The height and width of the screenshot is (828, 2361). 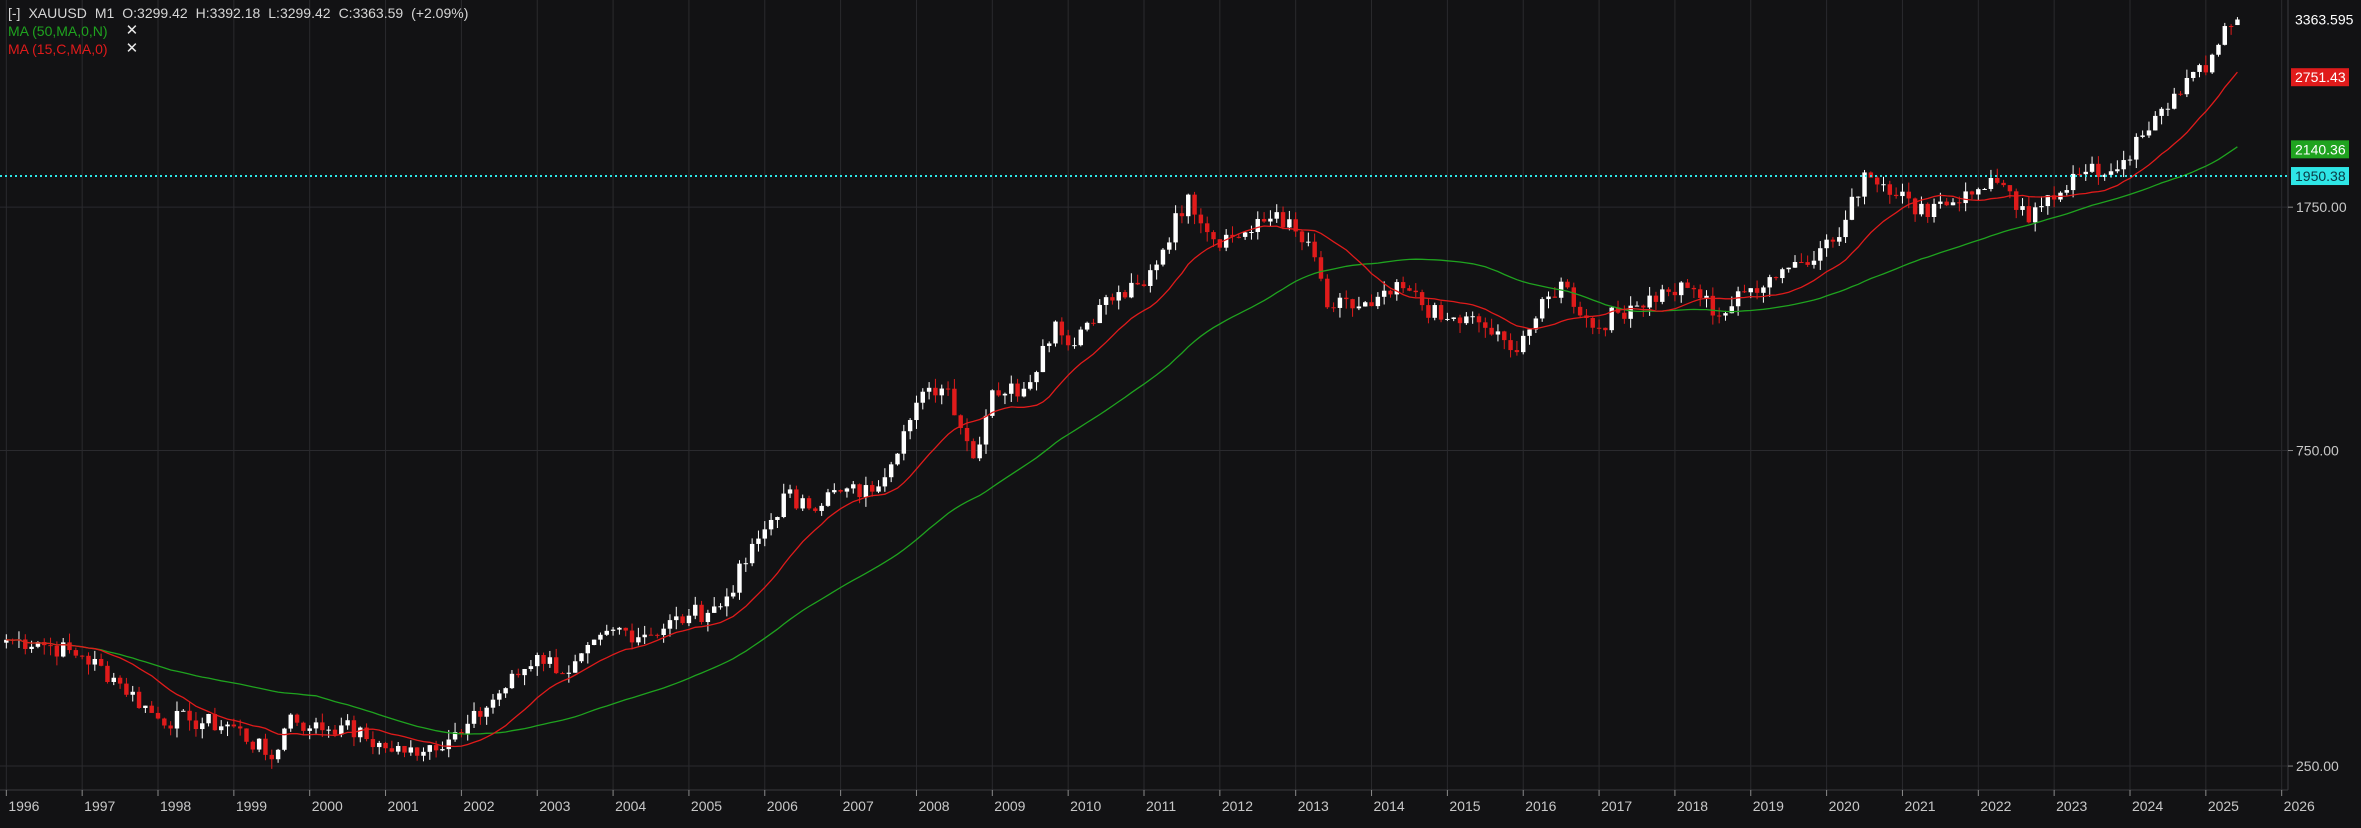 I want to click on x-tick-label: 2009, so click(x=1009, y=806).